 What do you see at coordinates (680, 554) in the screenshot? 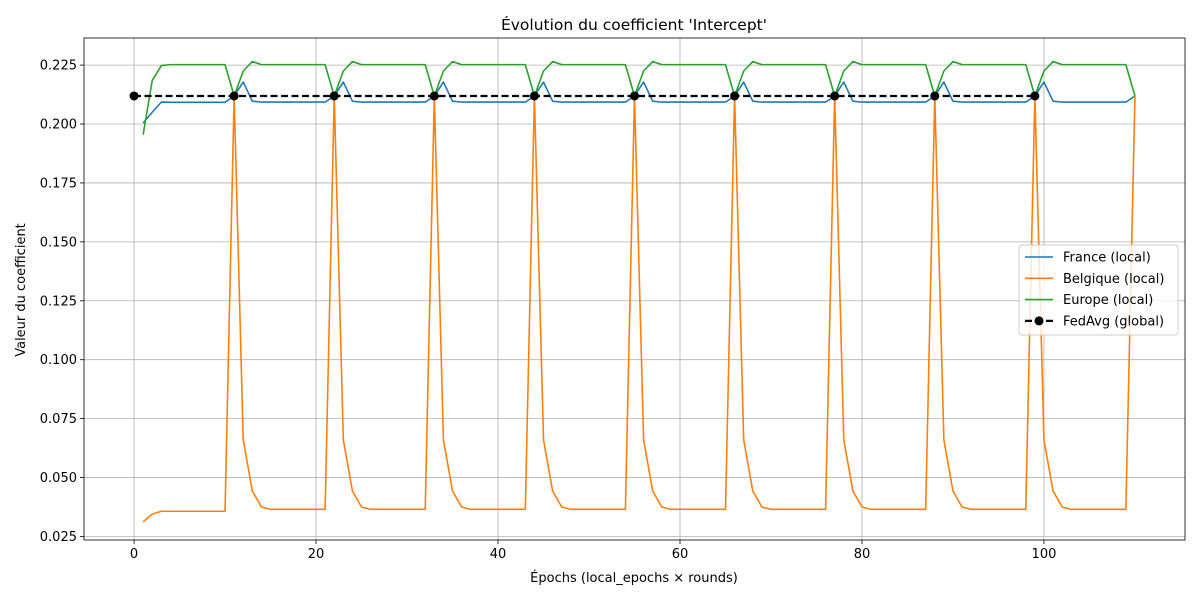
I see `x-tick-label: 60` at bounding box center [680, 554].